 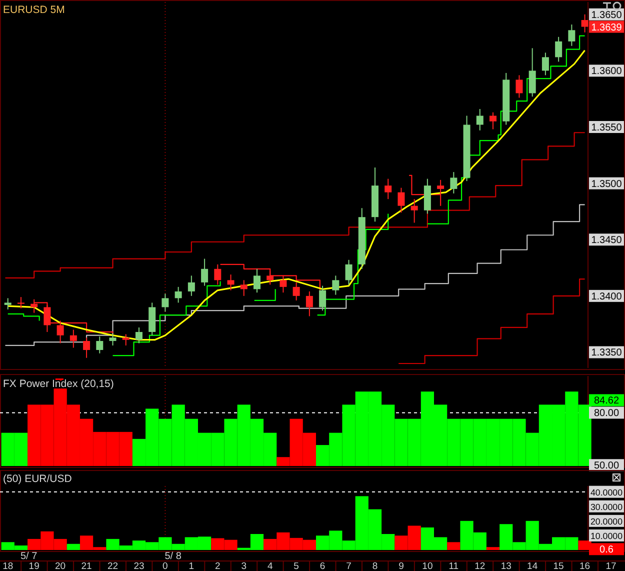 What do you see at coordinates (244, 566) in the screenshot?
I see `x-tick-label: 3` at bounding box center [244, 566].